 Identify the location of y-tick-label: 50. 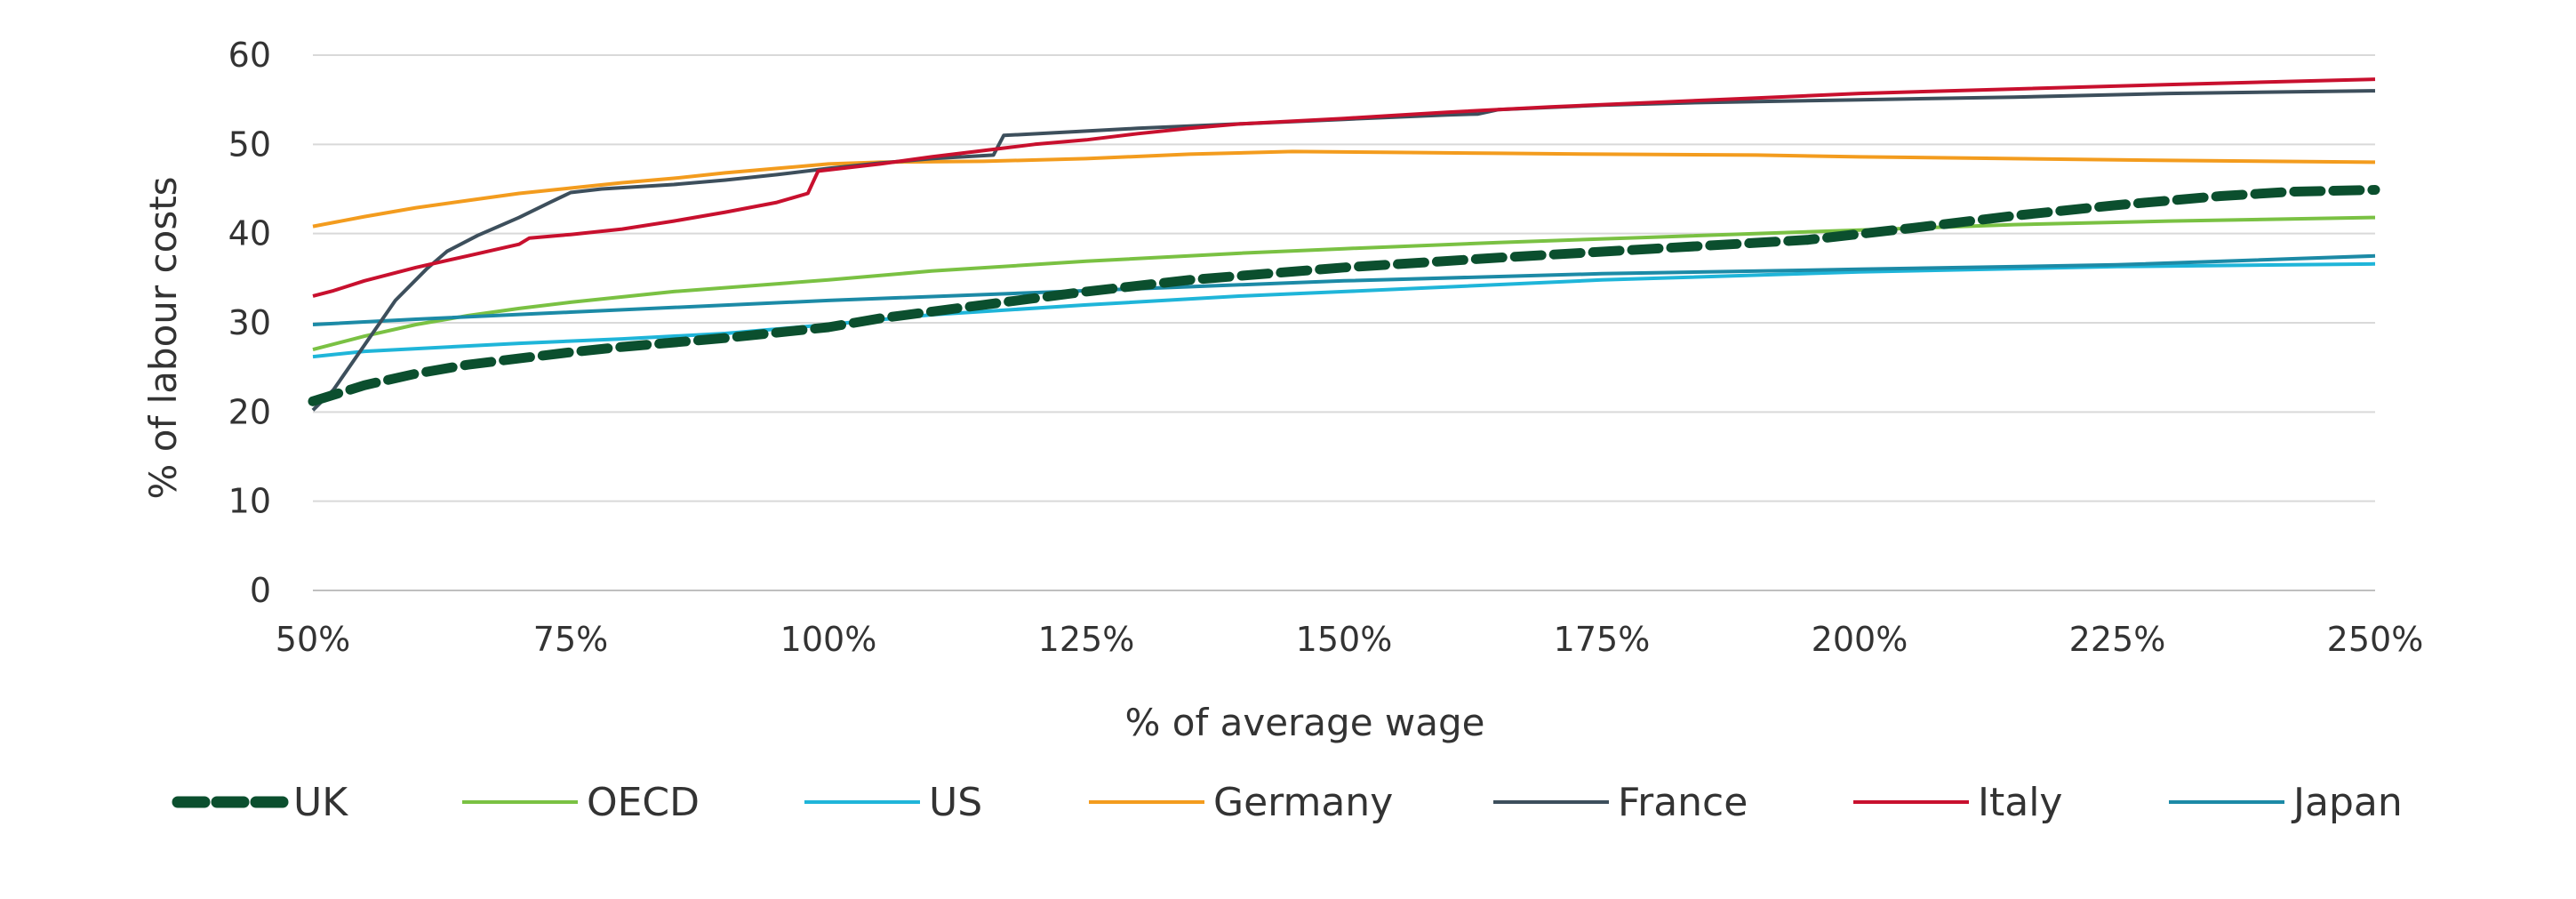
(249, 144).